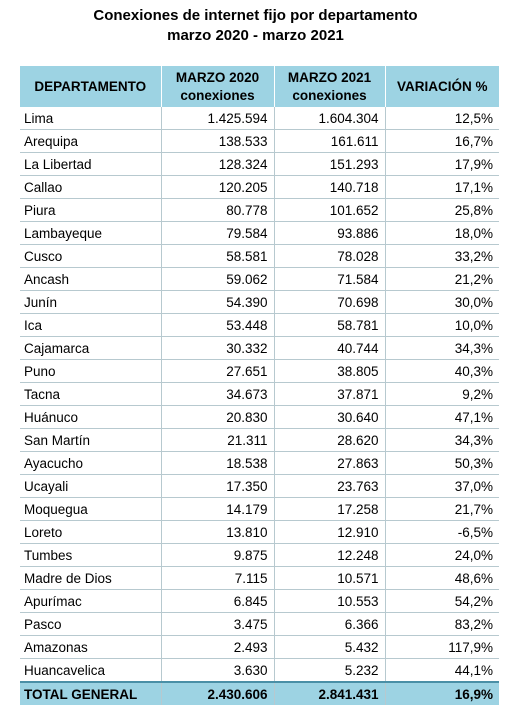 This screenshot has width=511, height=706. I want to click on table-row: Piura 80.778 101.652 25,8%, so click(259, 210).